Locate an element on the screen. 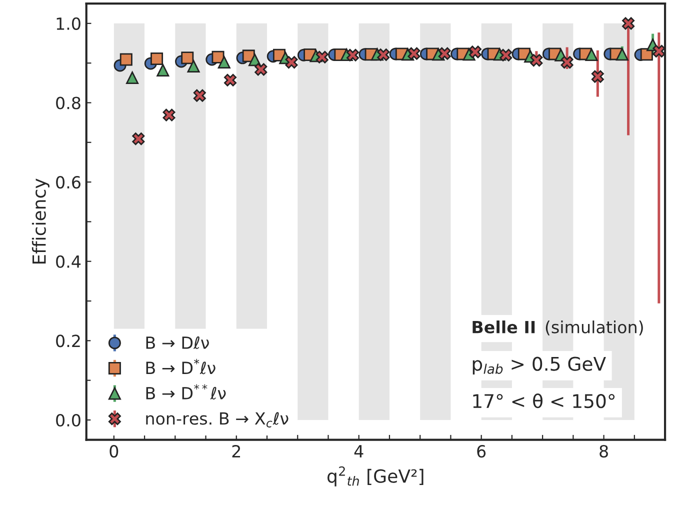 The width and height of the screenshot is (680, 512). annotation: 17° < θ < 150° is located at coordinates (544, 401).